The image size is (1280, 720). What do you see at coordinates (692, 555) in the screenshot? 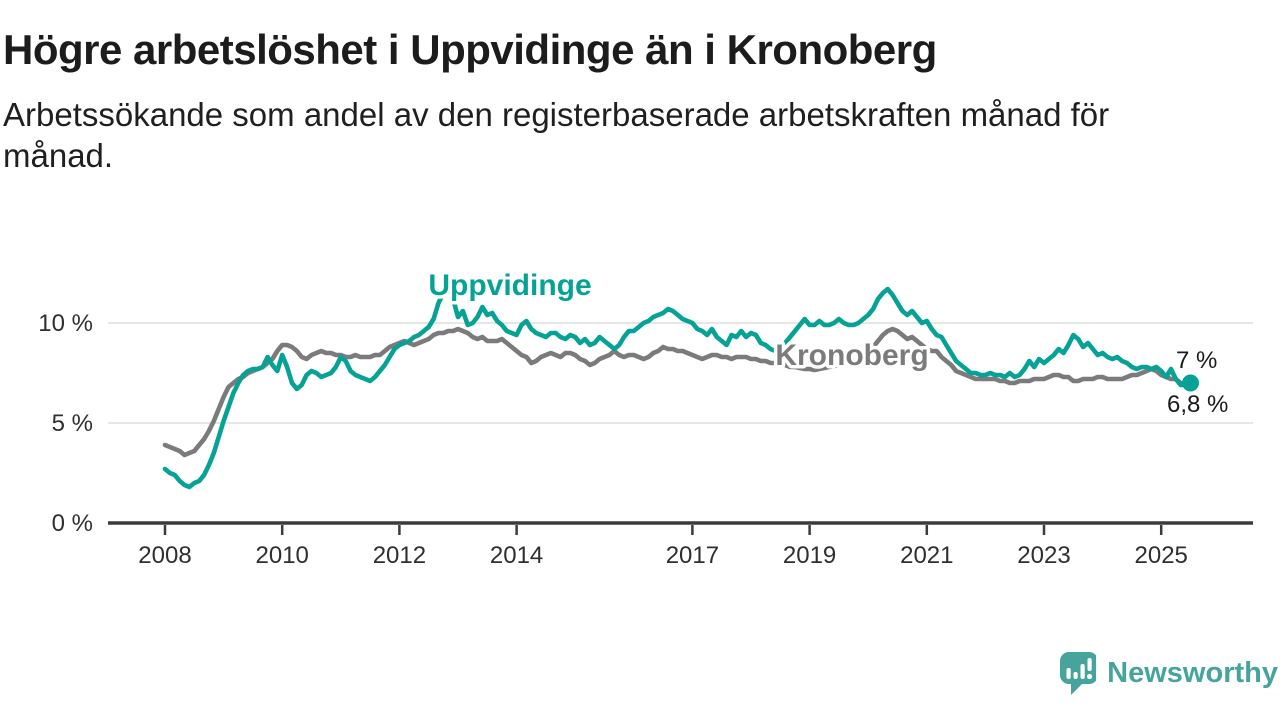
I see `x-tick-label: 2017` at bounding box center [692, 555].